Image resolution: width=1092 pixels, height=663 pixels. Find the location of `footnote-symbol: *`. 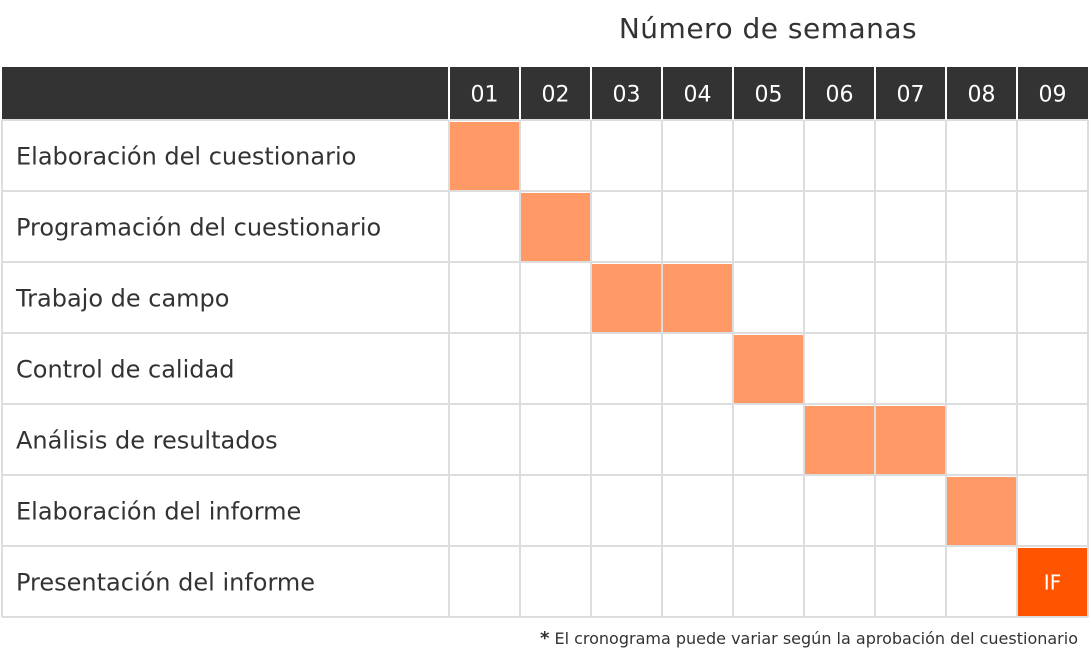

footnote-symbol: * is located at coordinates (544, 638).